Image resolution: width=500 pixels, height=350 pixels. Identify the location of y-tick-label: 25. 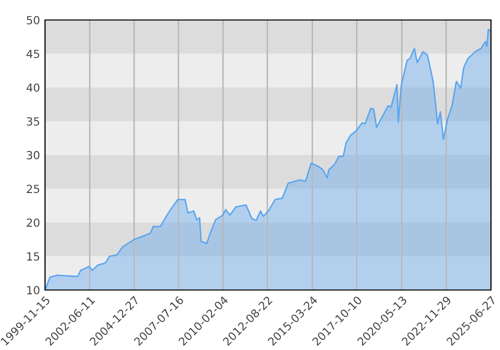
(33, 189).